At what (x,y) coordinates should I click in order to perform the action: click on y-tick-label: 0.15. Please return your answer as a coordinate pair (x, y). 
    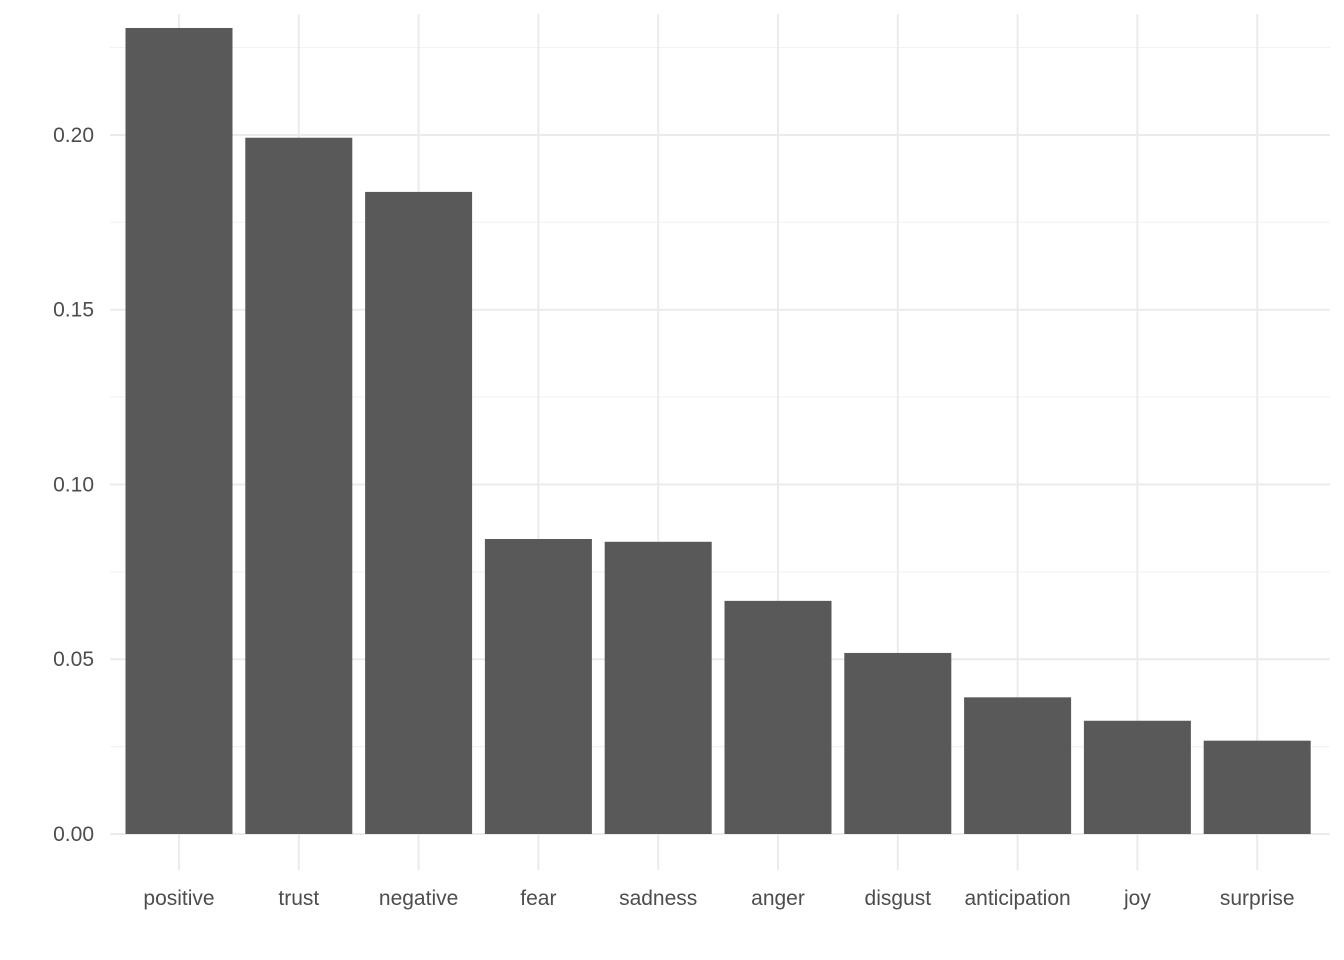
    Looking at the image, I should click on (73, 310).